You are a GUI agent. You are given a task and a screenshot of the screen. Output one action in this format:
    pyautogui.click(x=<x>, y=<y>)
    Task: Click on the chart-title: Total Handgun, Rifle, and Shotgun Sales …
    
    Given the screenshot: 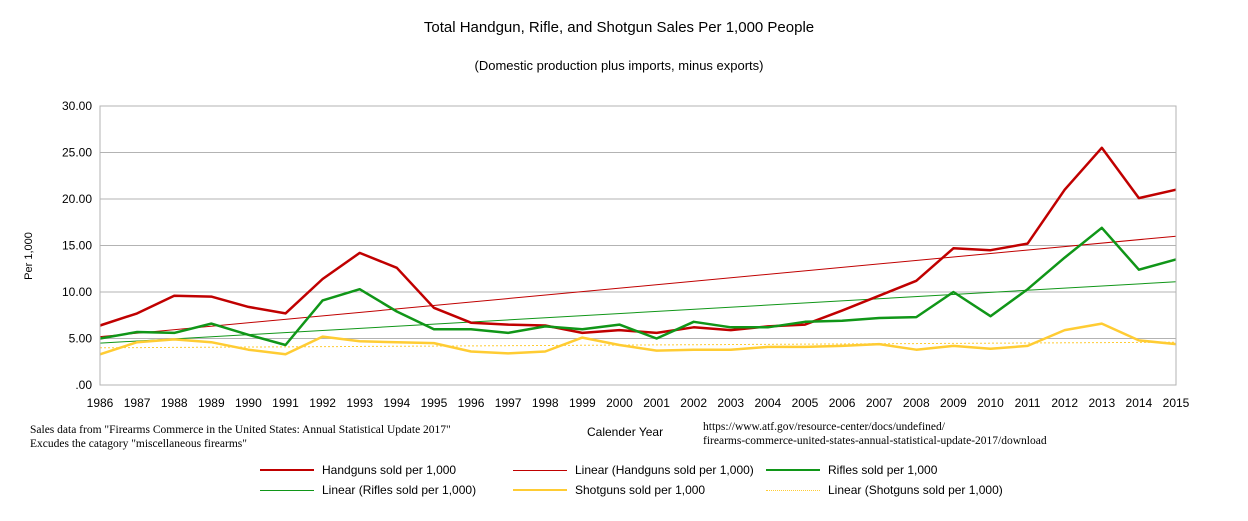 What is the action you would take?
    pyautogui.click(x=619, y=27)
    